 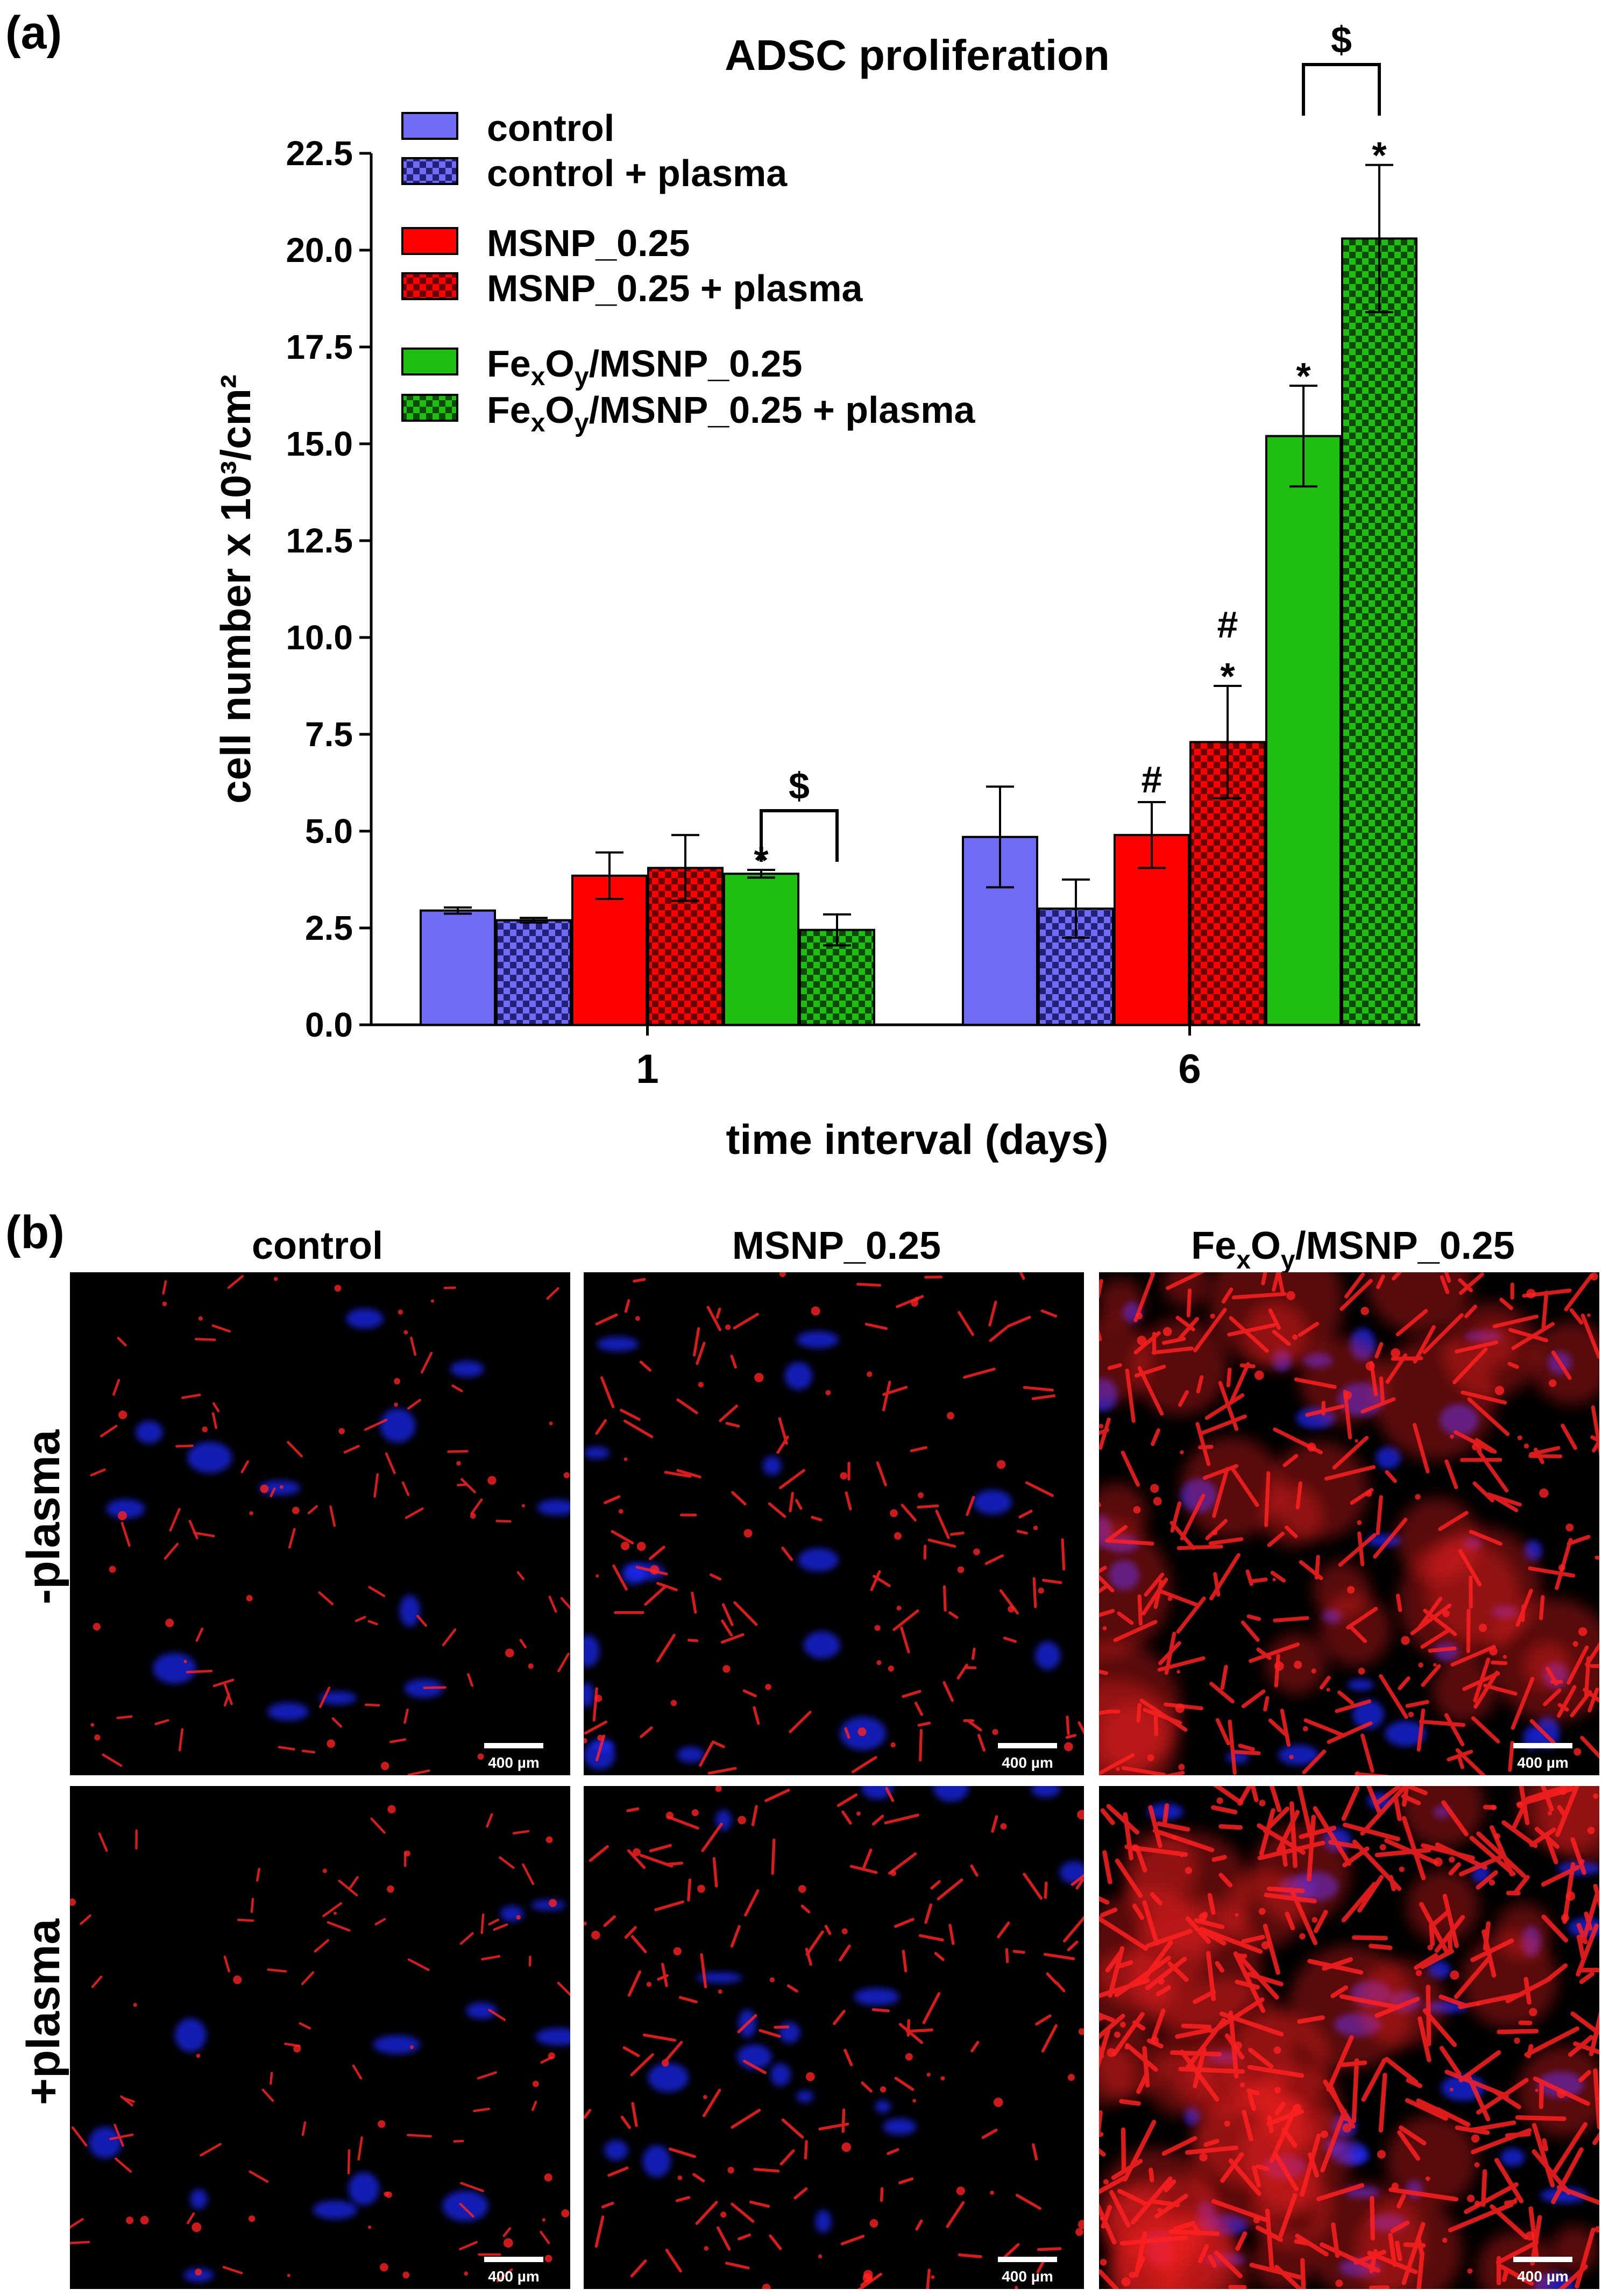 I want to click on x-category-label: 1, so click(x=647, y=1069).